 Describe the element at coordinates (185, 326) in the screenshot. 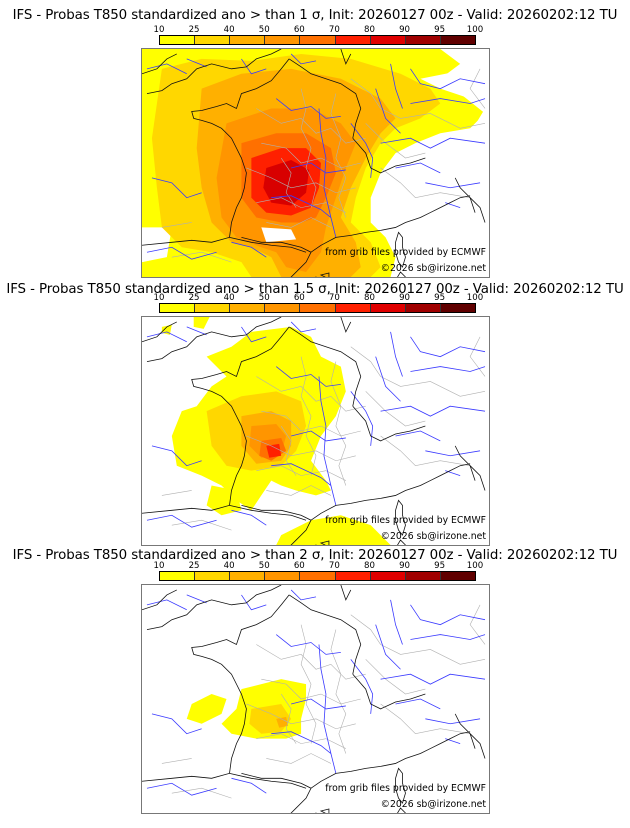

I see `prob-area-10e` at that location.